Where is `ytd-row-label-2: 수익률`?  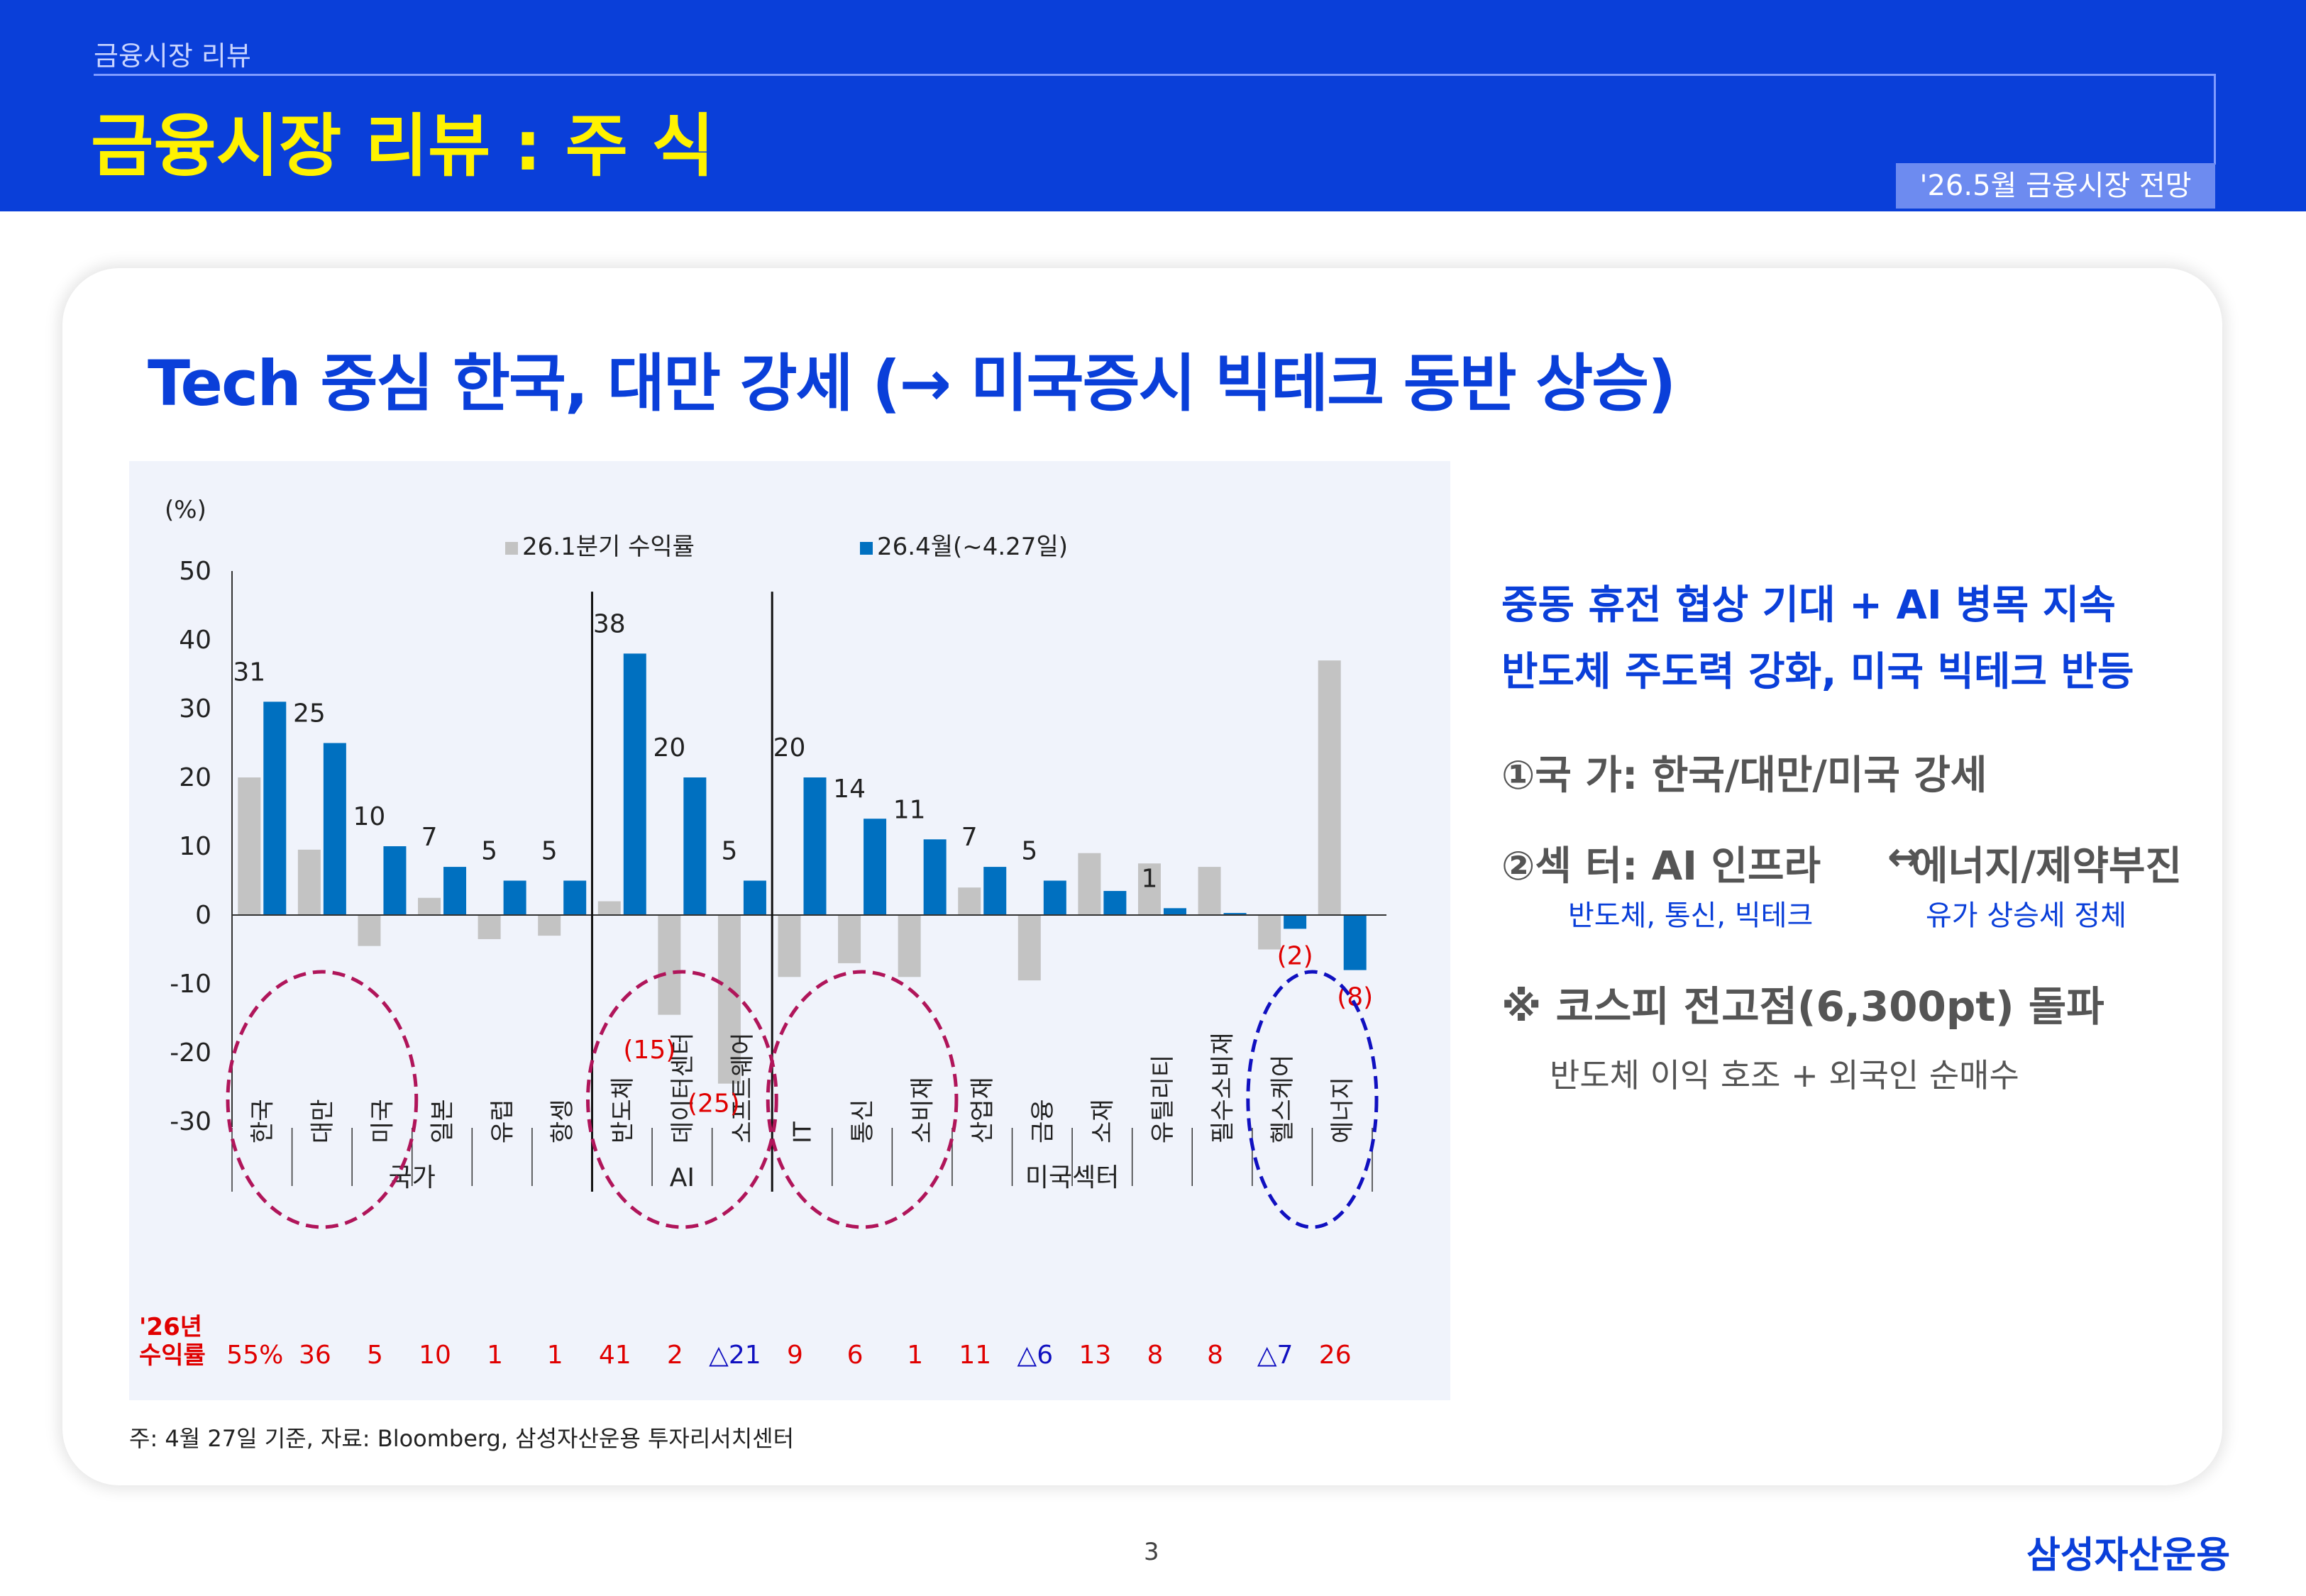 ytd-row-label-2: 수익률 is located at coordinates (172, 1355).